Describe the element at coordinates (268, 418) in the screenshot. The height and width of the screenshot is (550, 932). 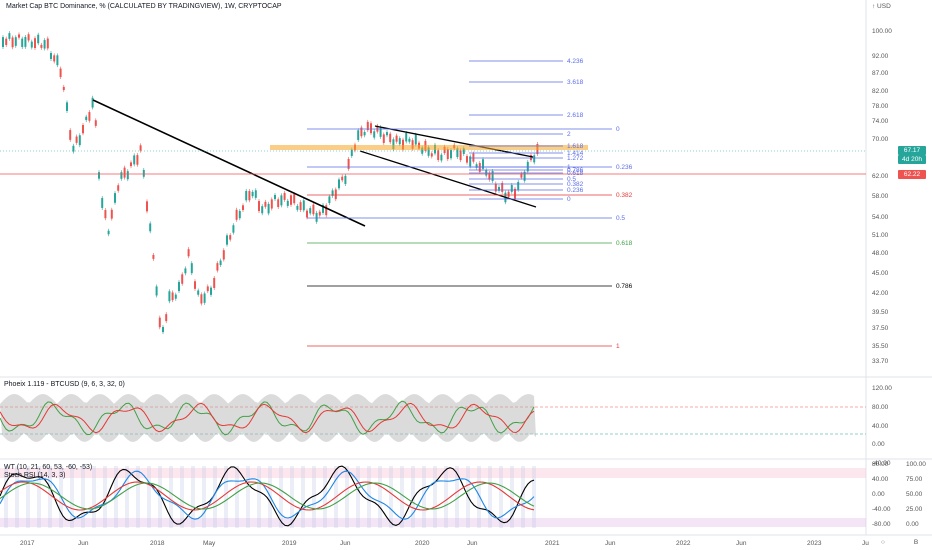
I see `phoeix-band` at that location.